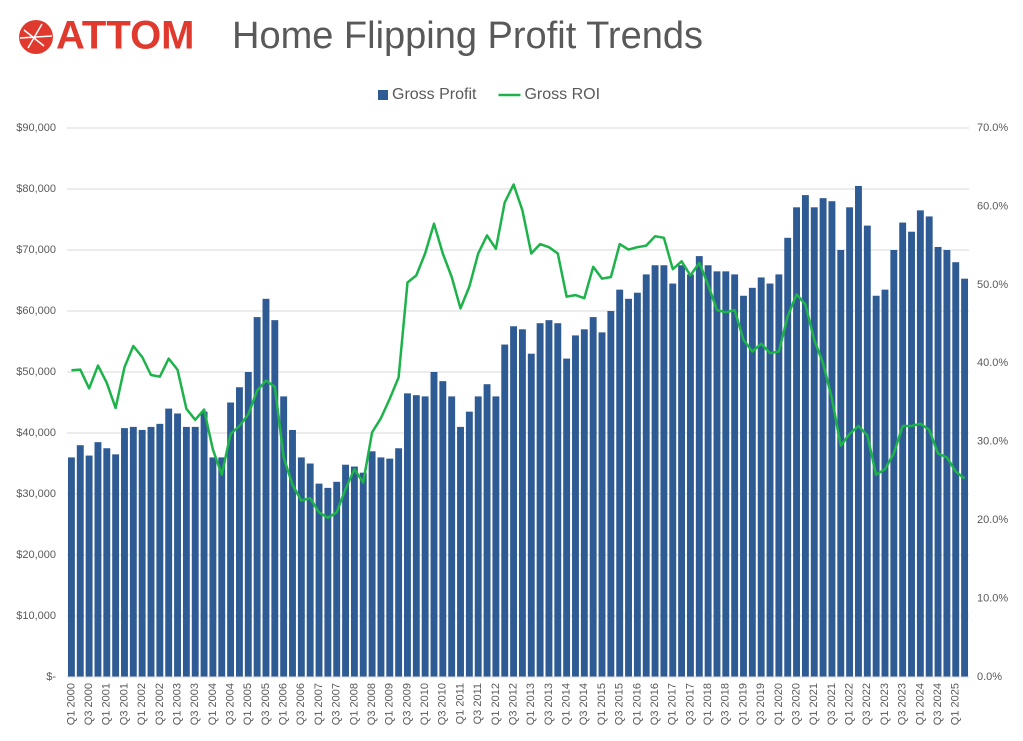  Describe the element at coordinates (814, 704) in the screenshot. I see `x-tick-label: Q1 2021` at that location.